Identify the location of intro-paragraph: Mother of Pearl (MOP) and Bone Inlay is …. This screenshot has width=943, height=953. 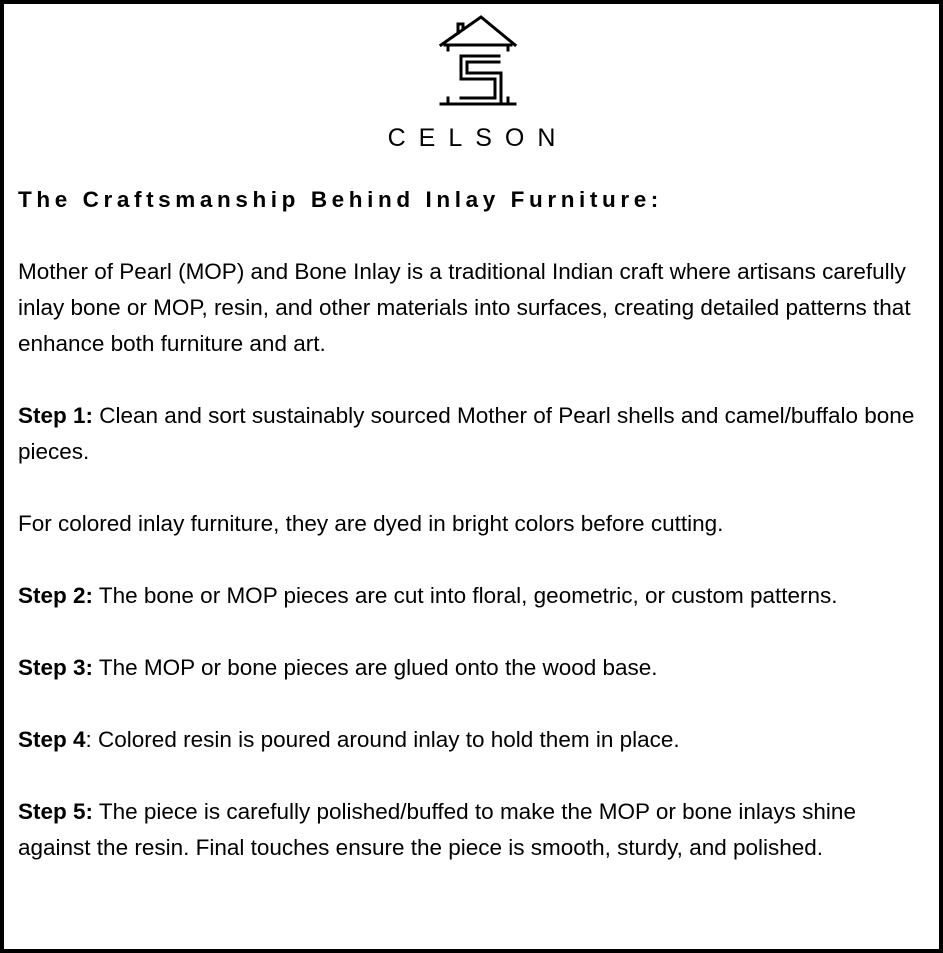
(464, 307).